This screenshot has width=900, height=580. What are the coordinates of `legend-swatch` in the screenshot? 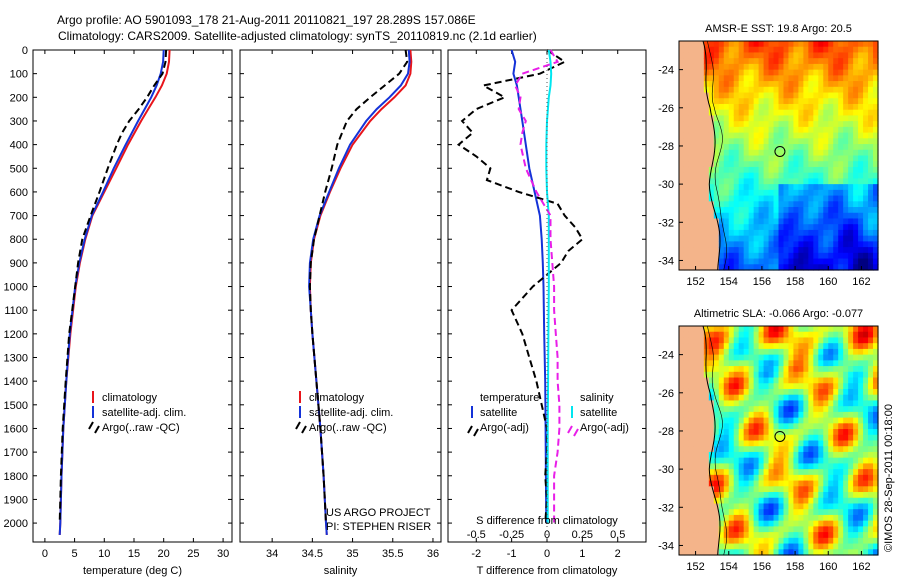 It's located at (570, 429).